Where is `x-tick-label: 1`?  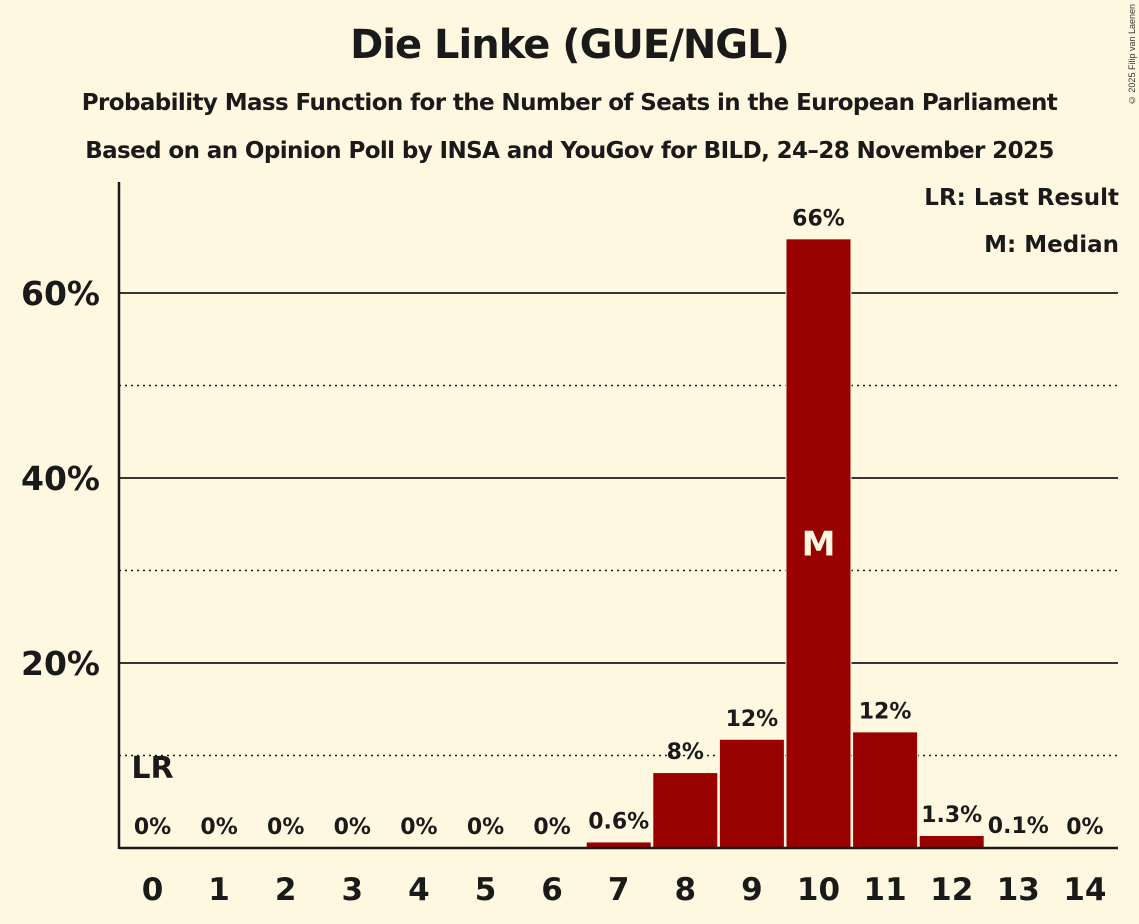
x-tick-label: 1 is located at coordinates (219, 890).